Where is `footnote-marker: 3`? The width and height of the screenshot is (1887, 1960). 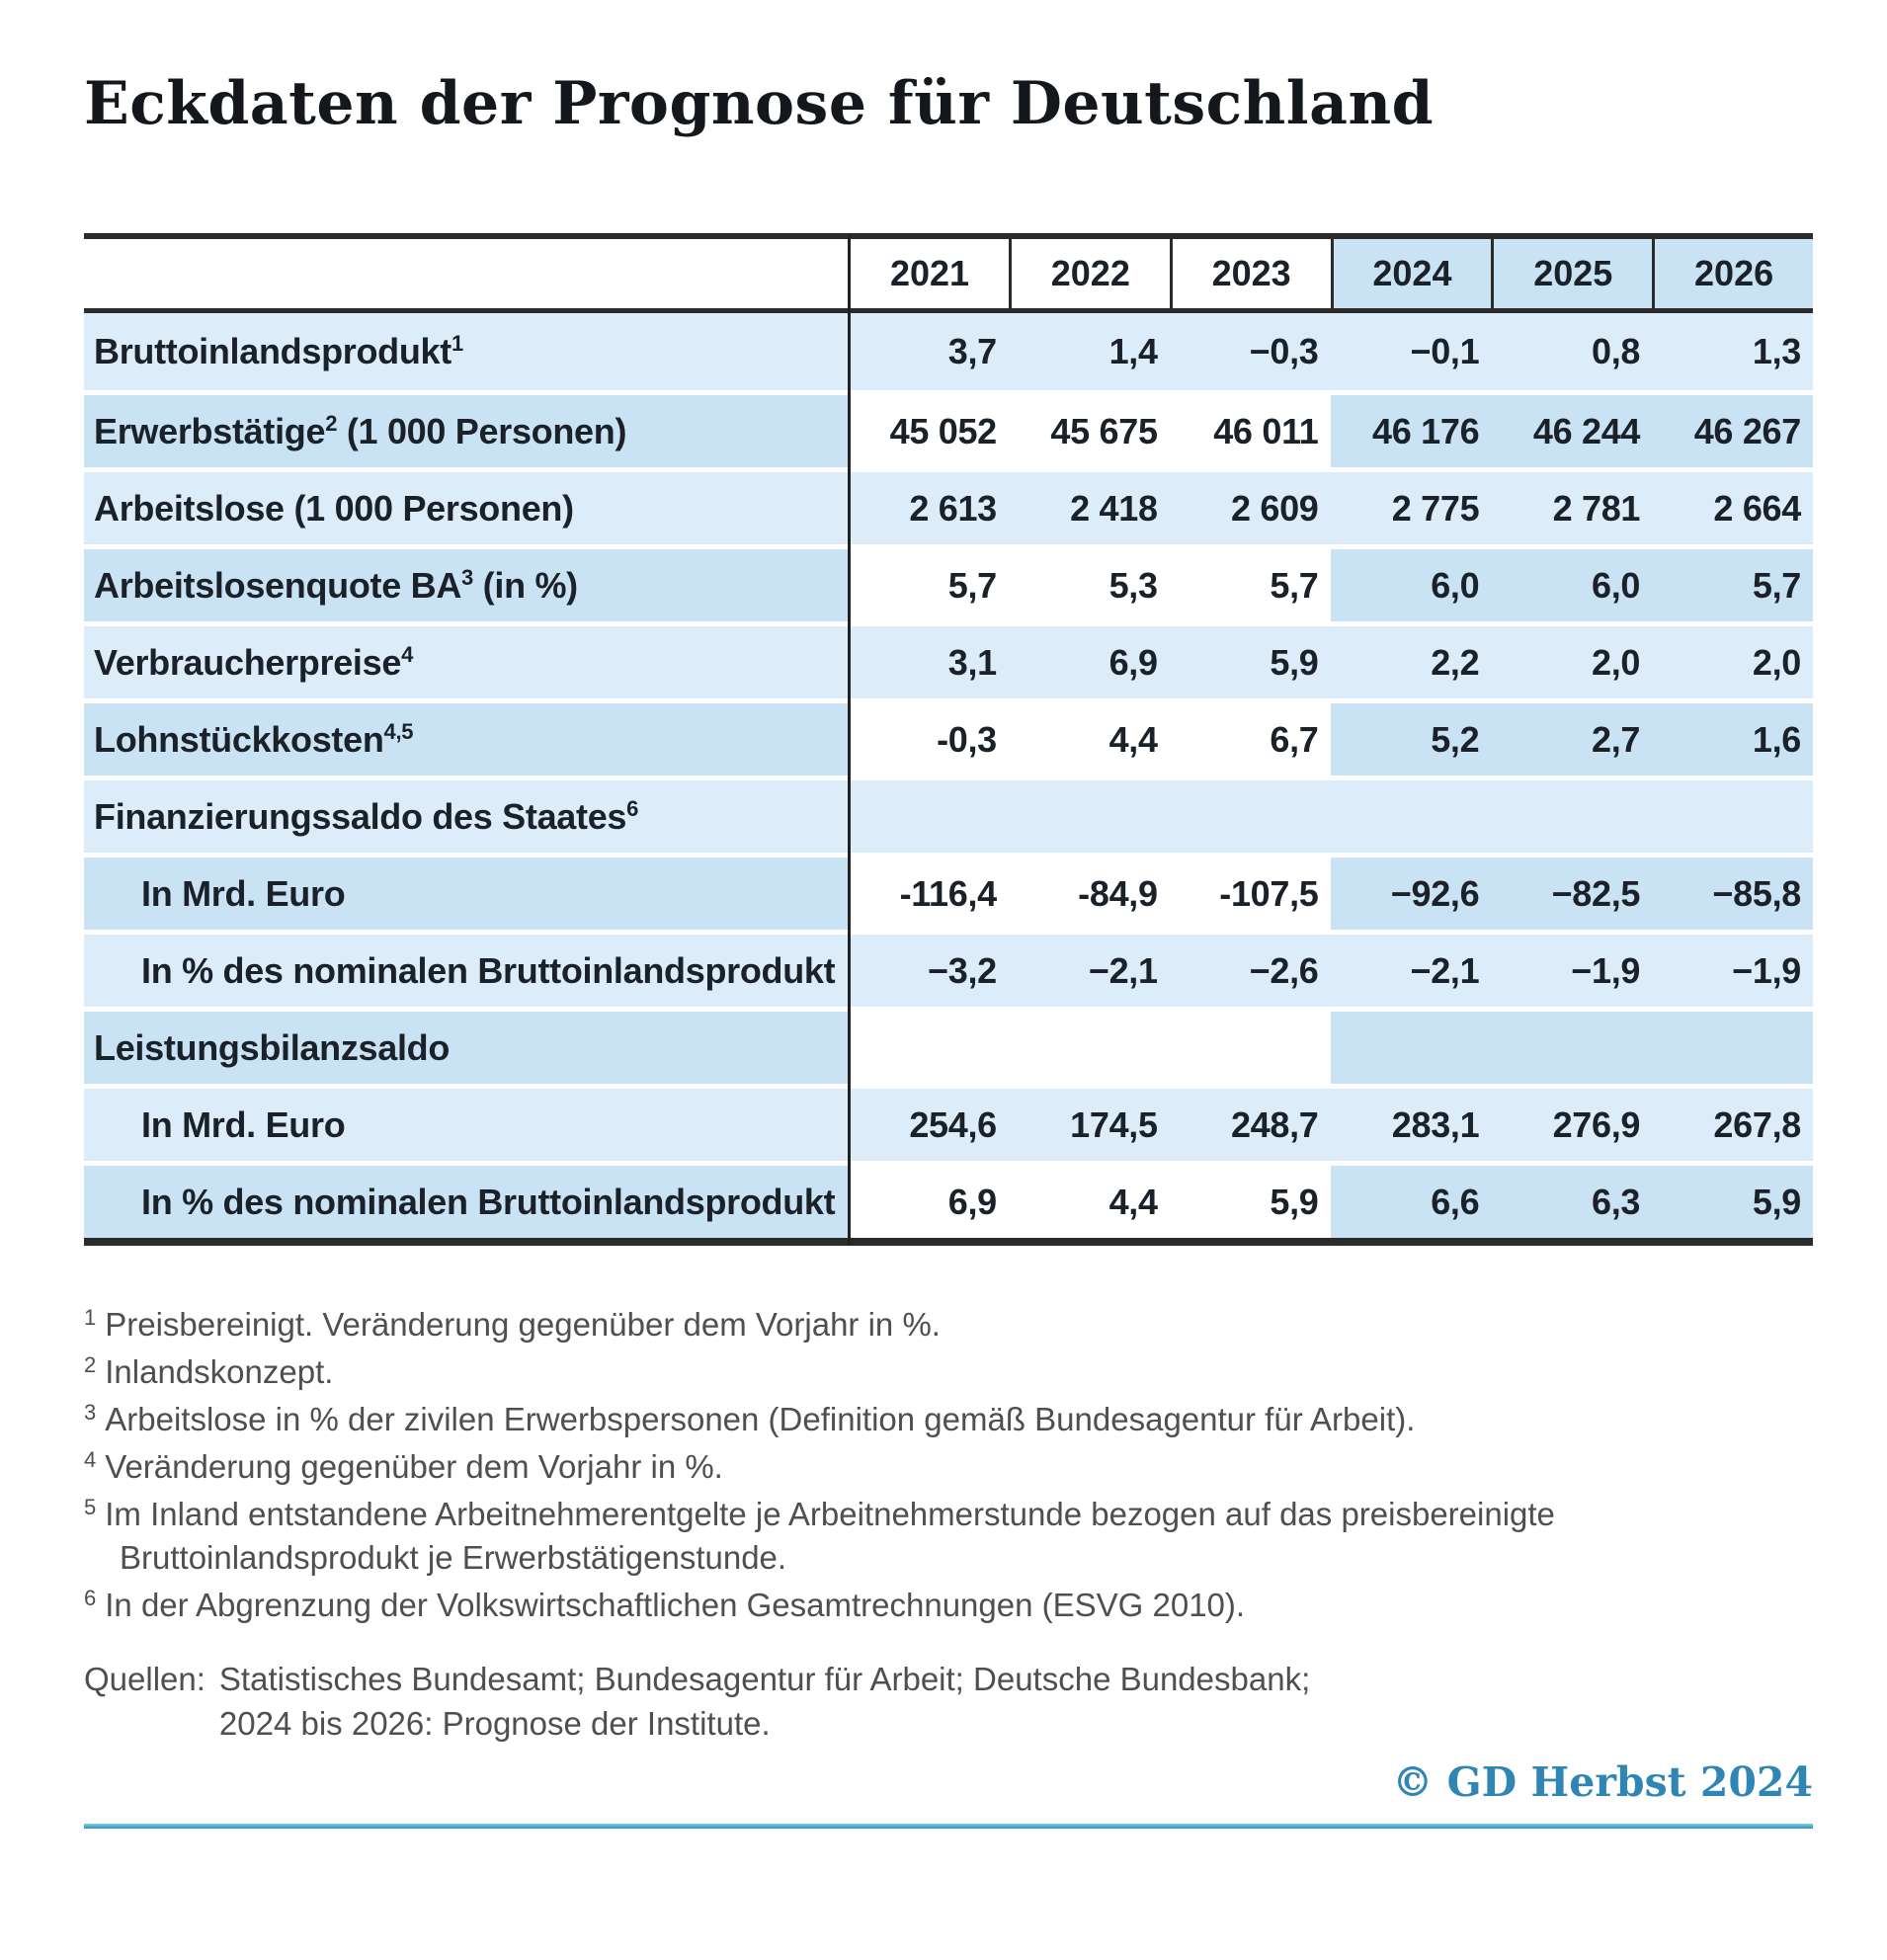
footnote-marker: 3 is located at coordinates (90, 1412).